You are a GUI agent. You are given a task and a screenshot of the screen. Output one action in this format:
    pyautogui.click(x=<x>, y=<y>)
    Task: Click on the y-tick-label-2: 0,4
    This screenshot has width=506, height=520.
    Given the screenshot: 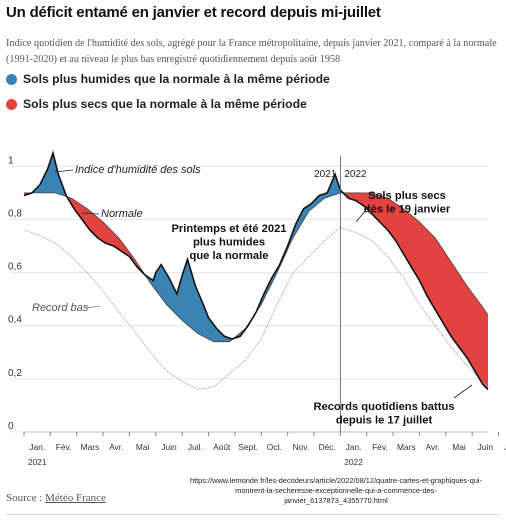 What is the action you would take?
    pyautogui.click(x=15, y=320)
    